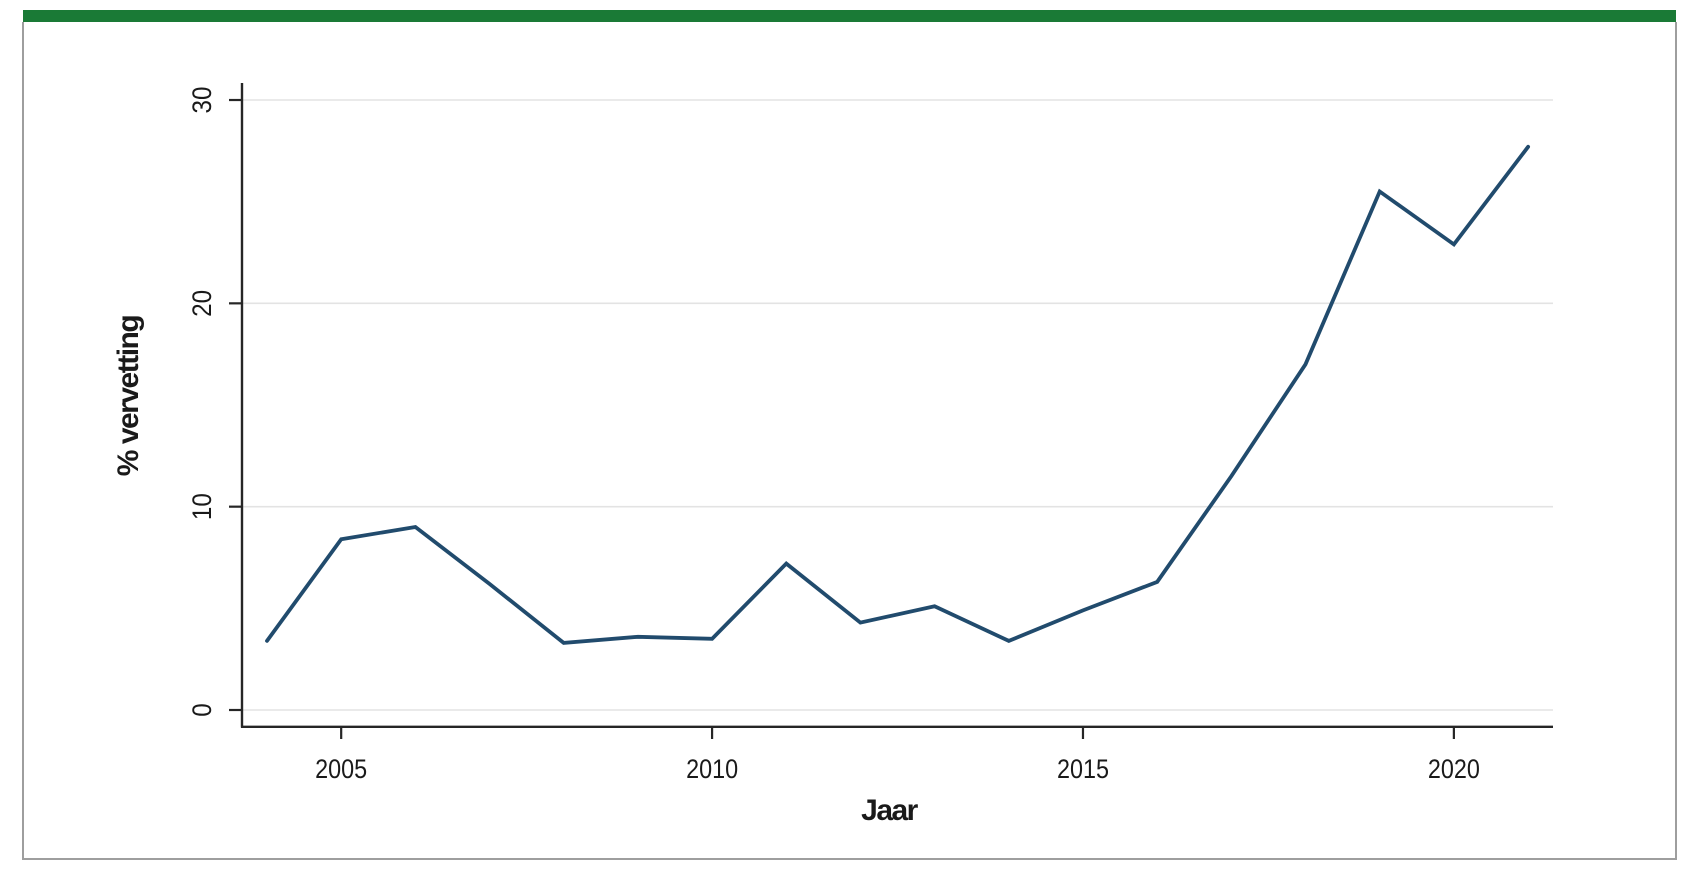 This screenshot has height=874, width=1695. Describe the element at coordinates (849, 16) in the screenshot. I see `top-accent-bar` at that location.